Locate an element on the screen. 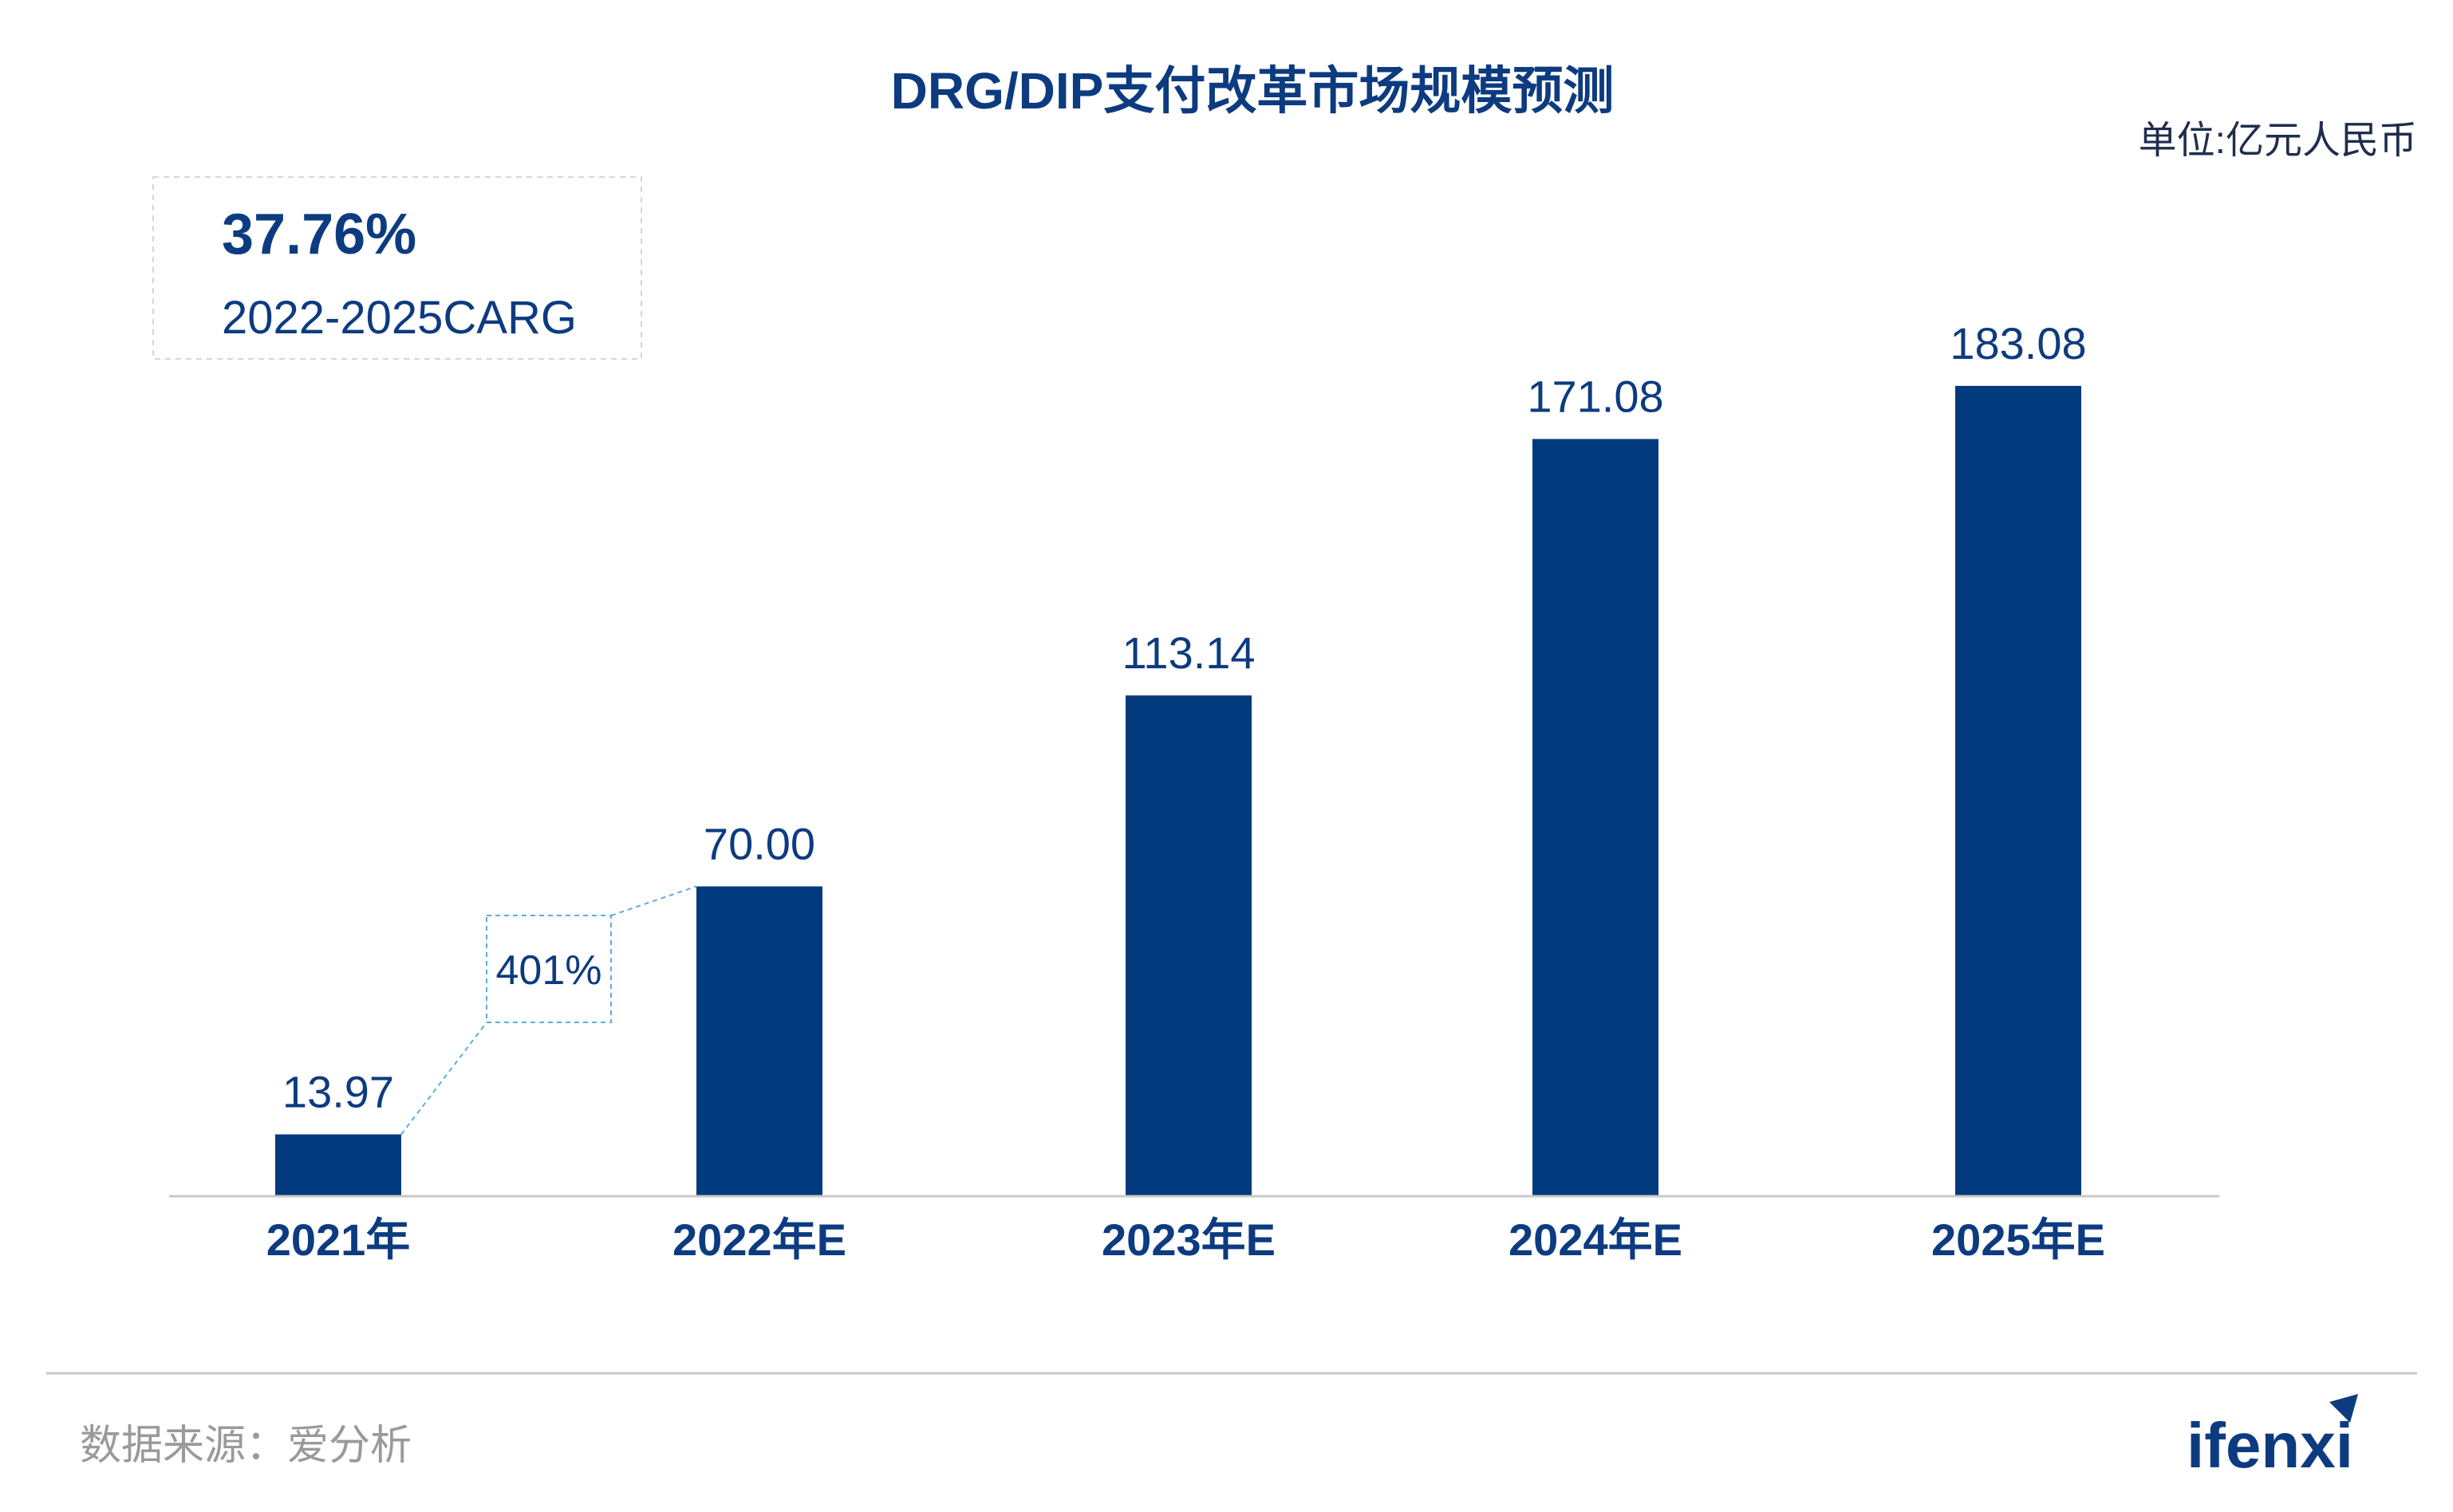 The width and height of the screenshot is (2453, 1512). growth-box is located at coordinates (549, 969).